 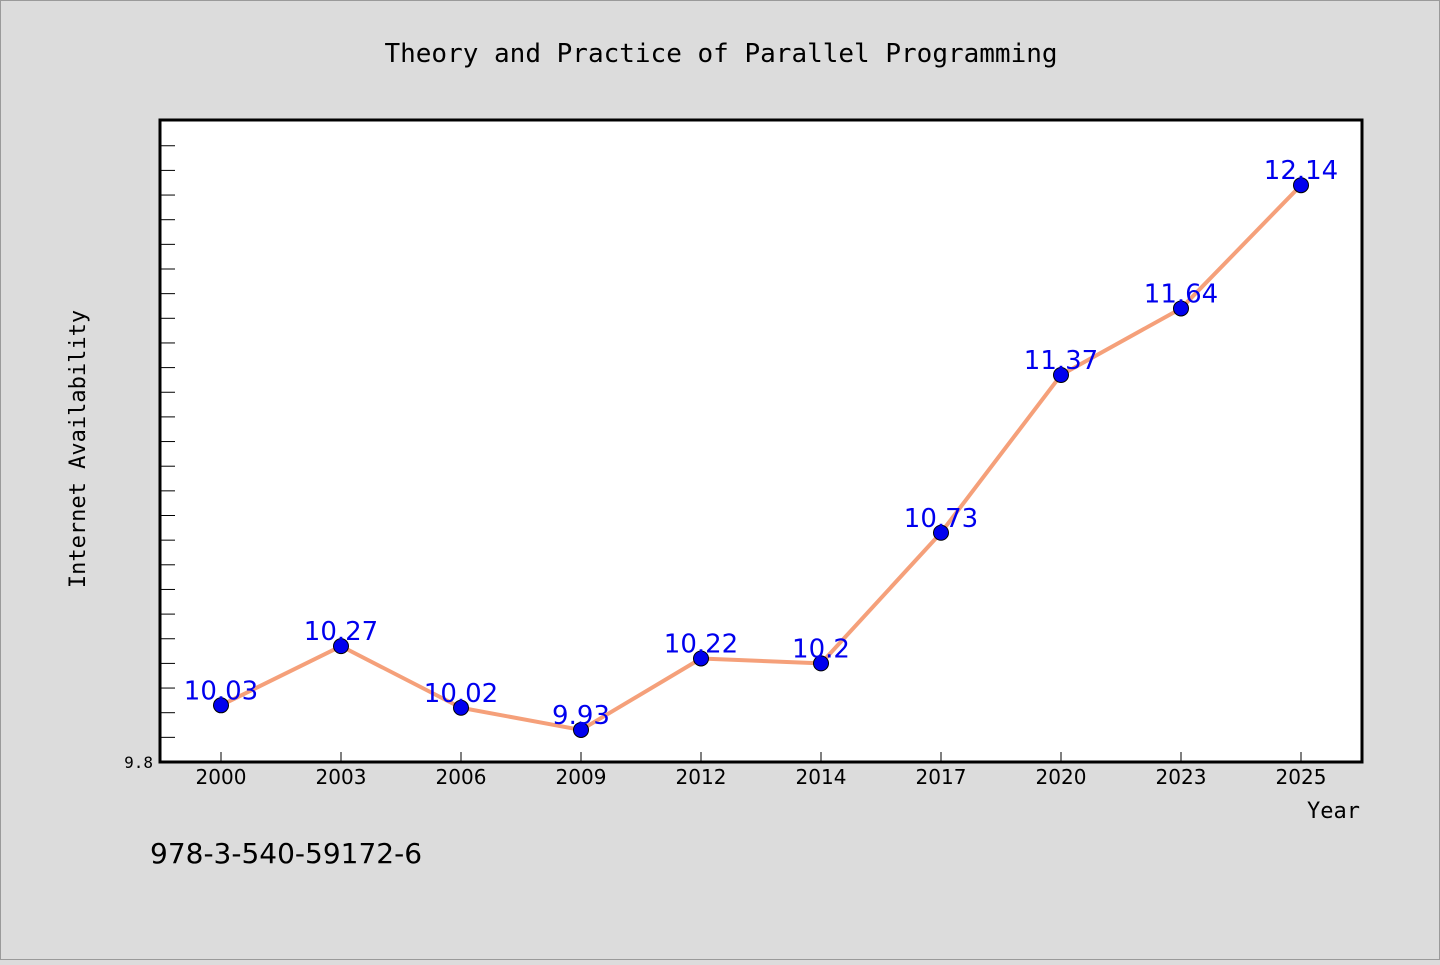 What do you see at coordinates (138, 762) in the screenshot?
I see `y-tick-label: 9.8` at bounding box center [138, 762].